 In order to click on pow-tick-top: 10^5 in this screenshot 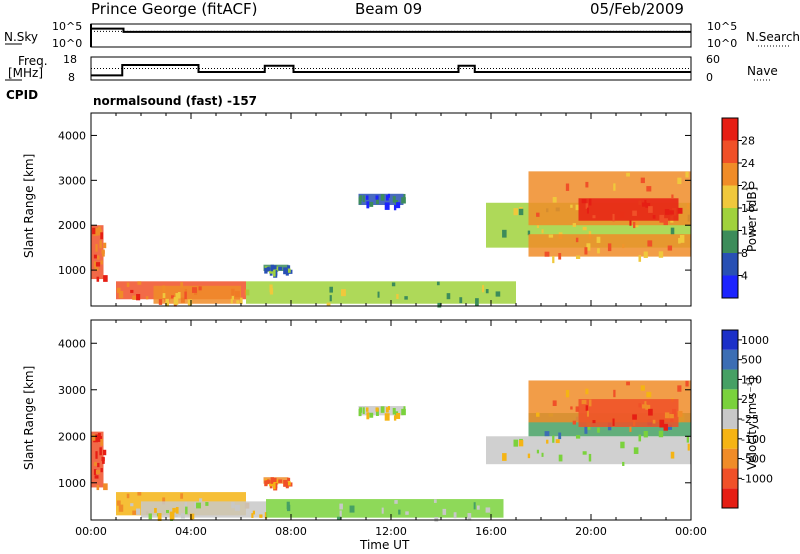, I will do `click(67, 26)`.